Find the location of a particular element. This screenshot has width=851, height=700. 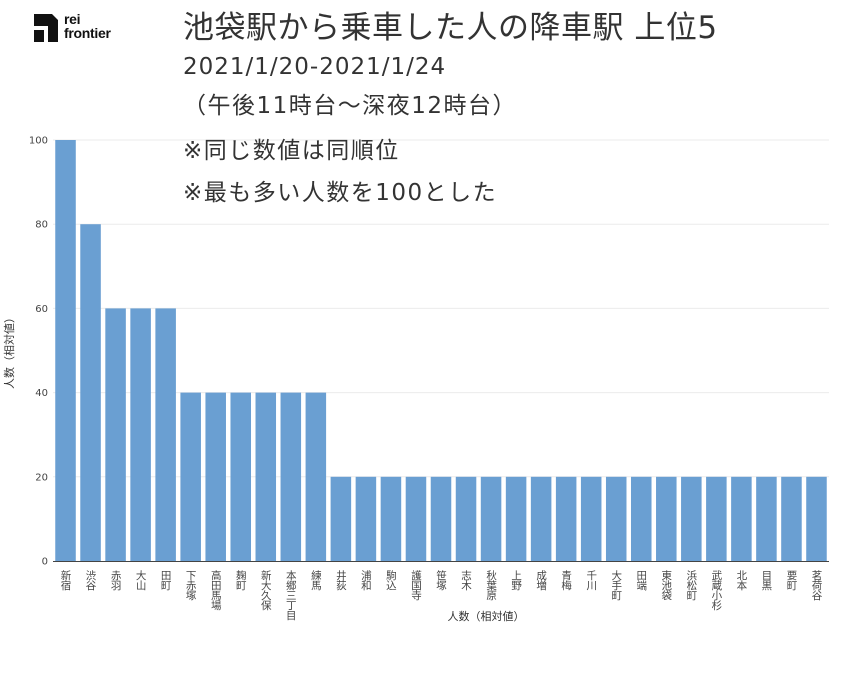

y-tick-label: 20 is located at coordinates (41, 477).